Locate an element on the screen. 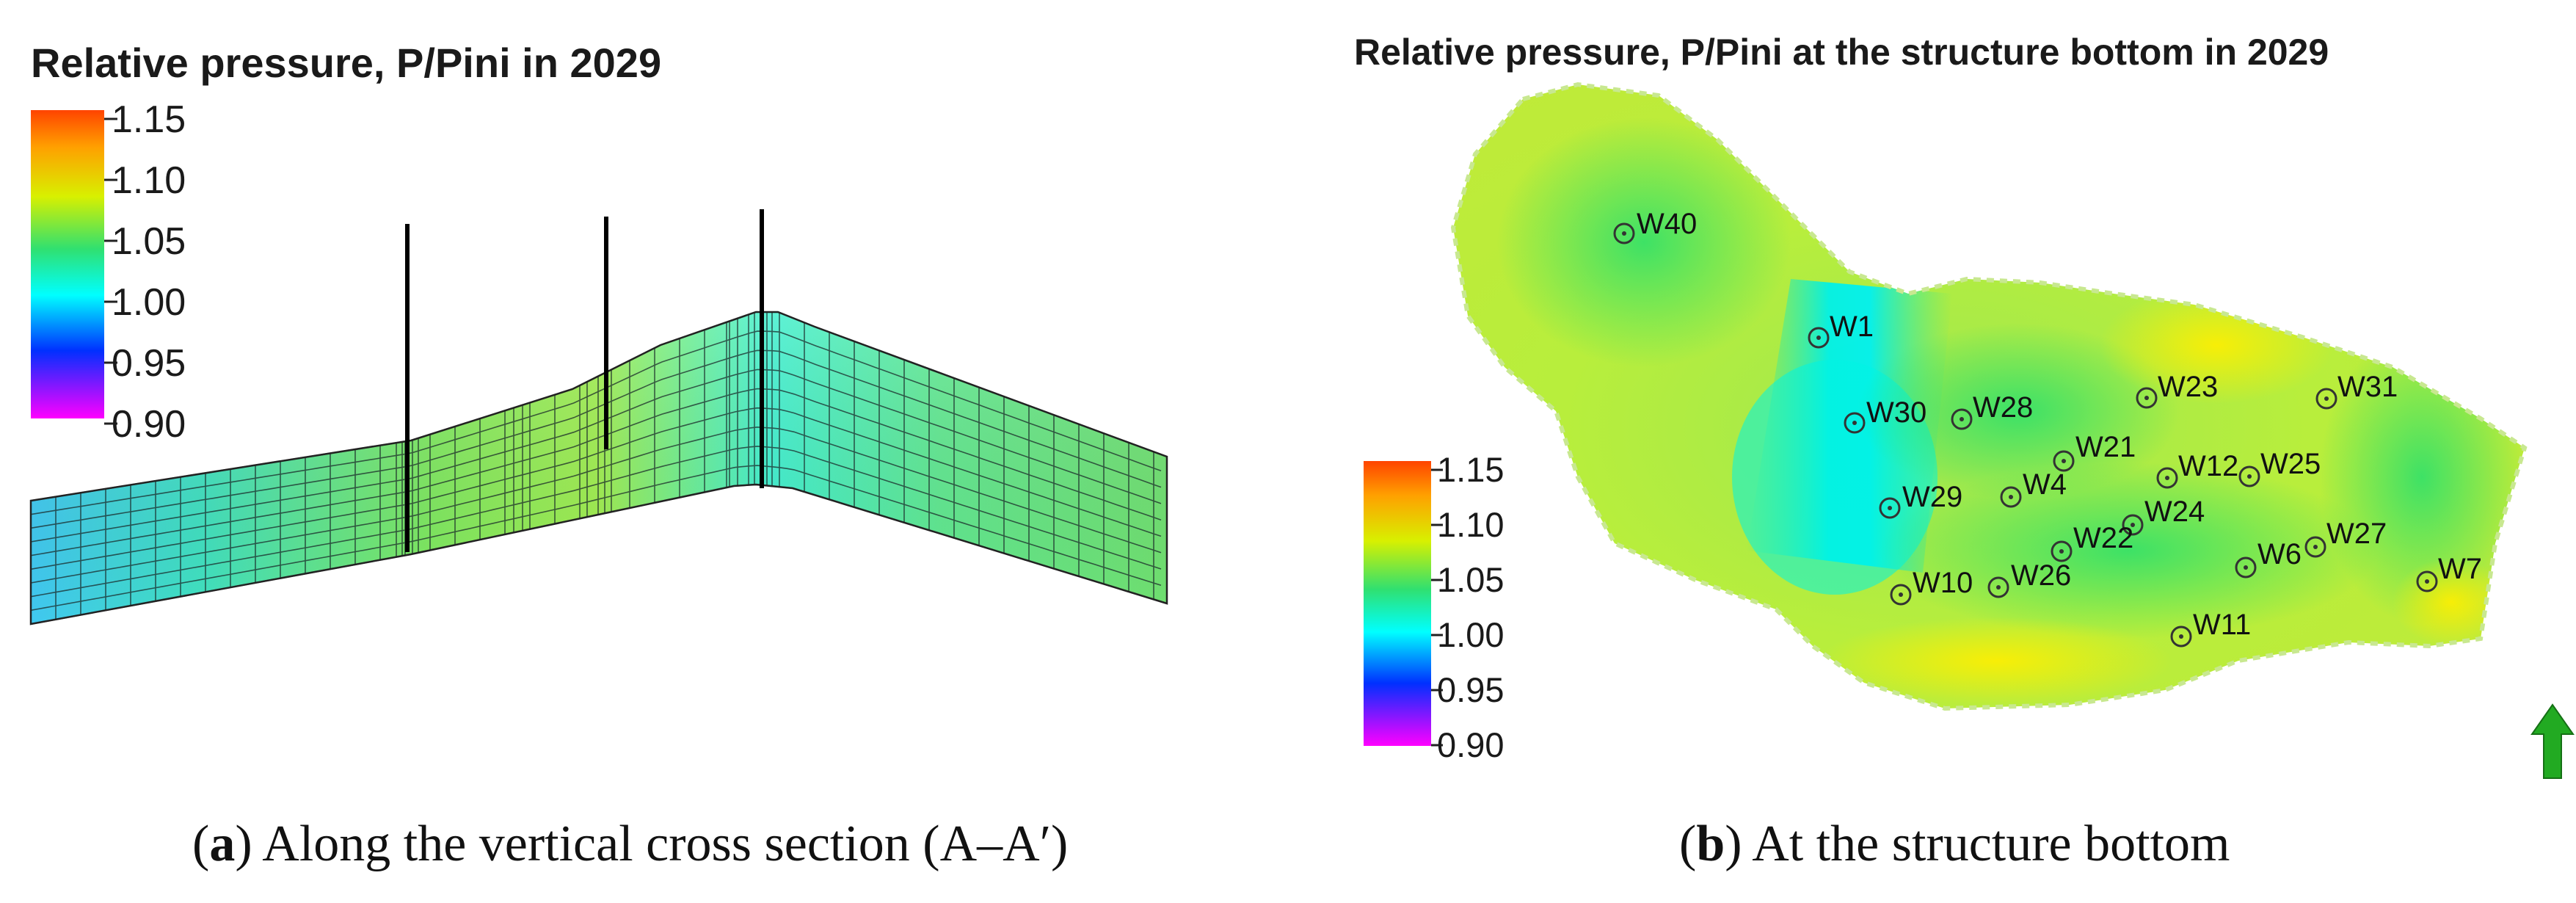 The image size is (2576, 903). panel-b-tick-label: 1.15 is located at coordinates (1470, 469).